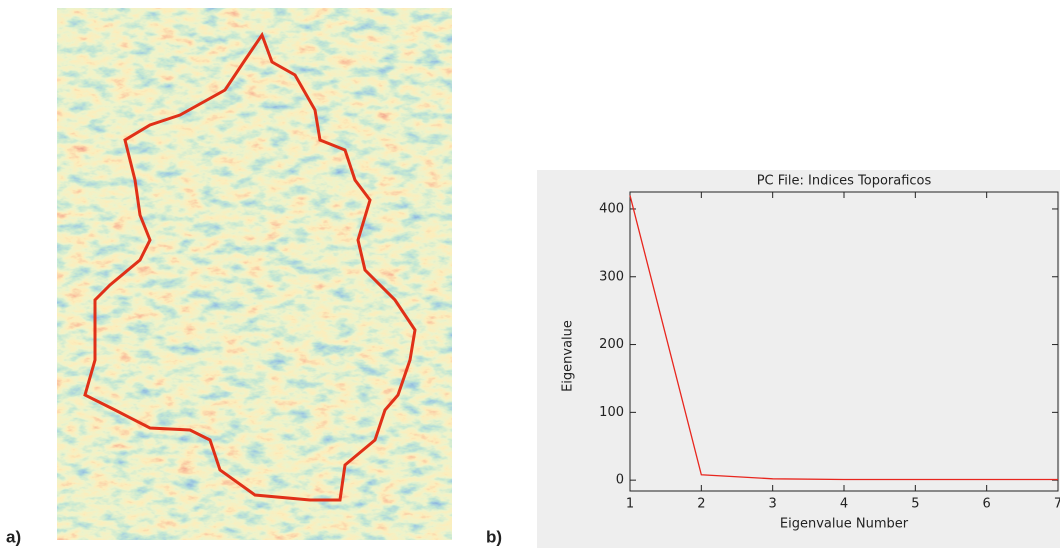 The width and height of the screenshot is (1060, 552). I want to click on y-tick-label: 0, so click(620, 480).